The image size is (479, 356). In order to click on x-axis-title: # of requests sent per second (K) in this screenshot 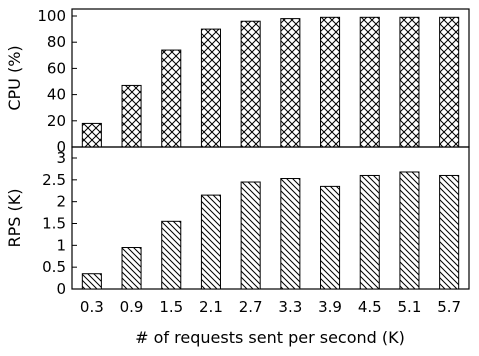, I will do `click(270, 337)`.